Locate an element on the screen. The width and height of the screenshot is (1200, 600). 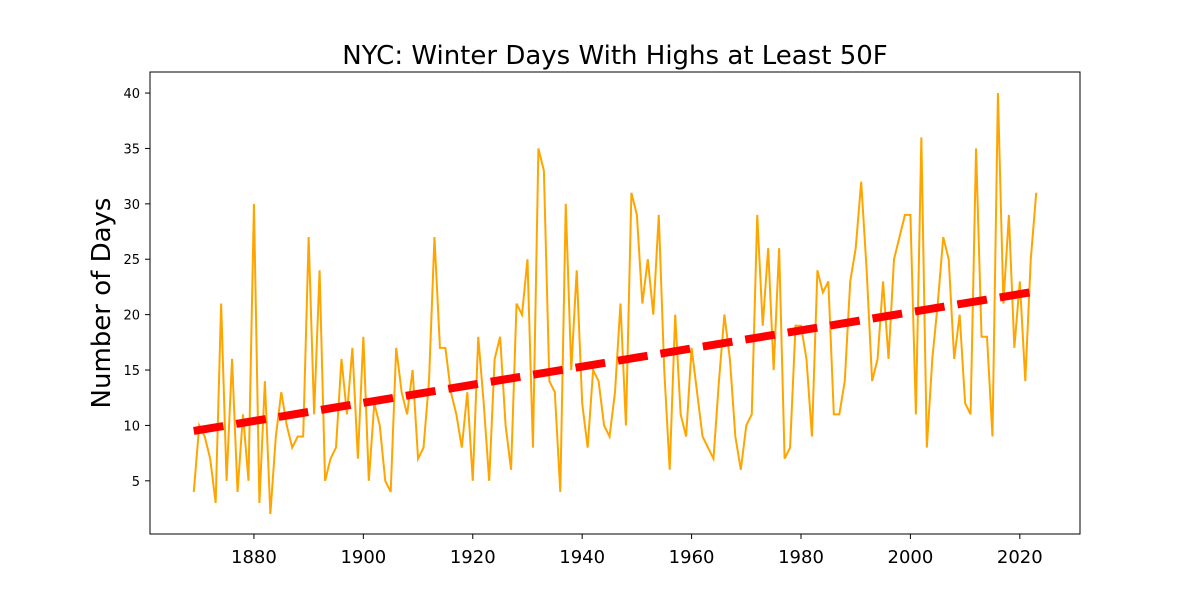
y-tick-label: 25 is located at coordinates (131, 260).